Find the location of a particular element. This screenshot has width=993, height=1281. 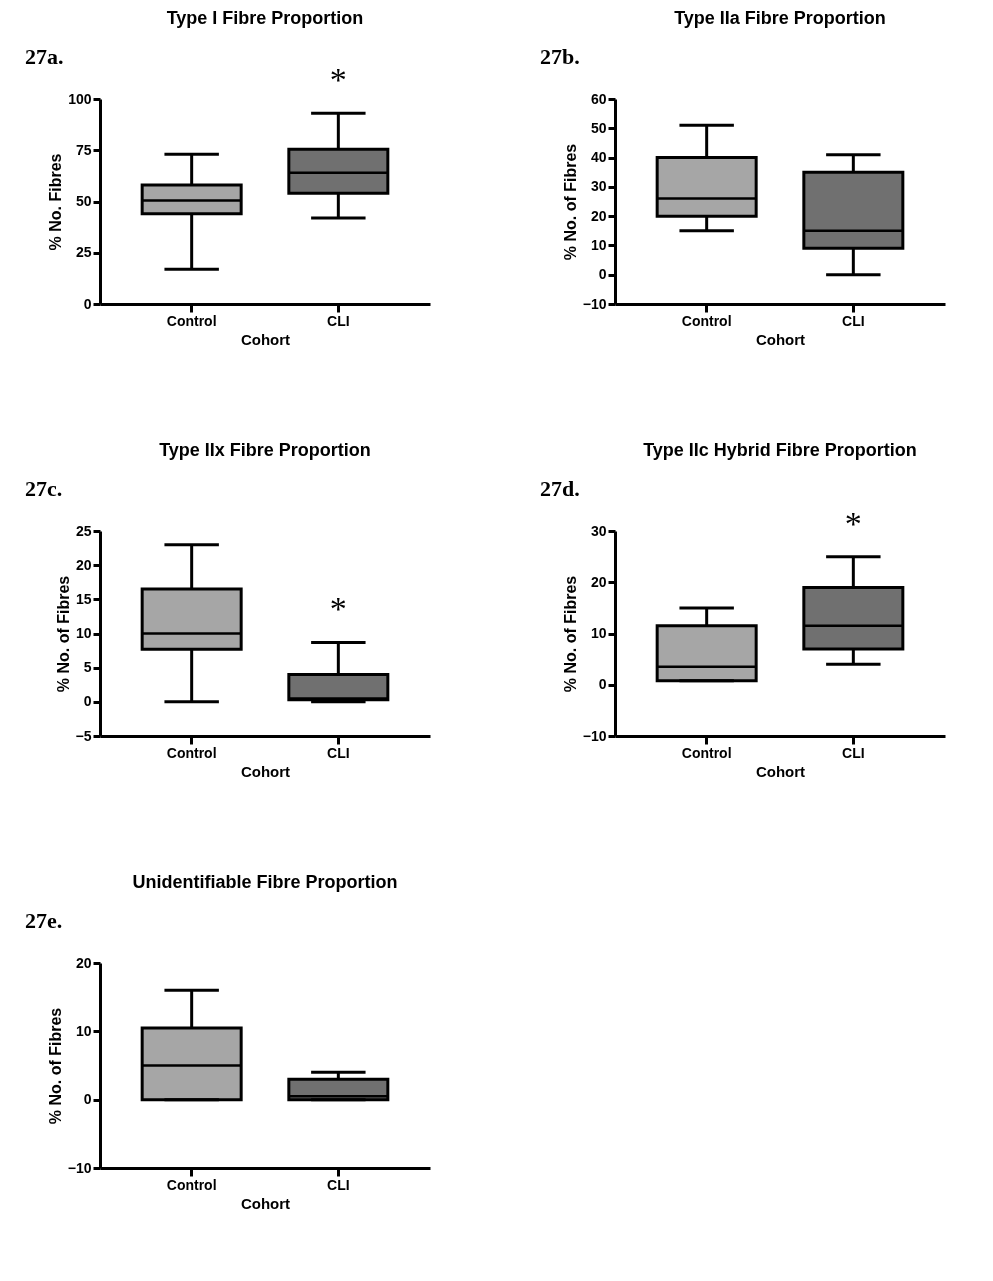

chart-title: Type I Fibre Proportion is located at coordinates (265, 18).